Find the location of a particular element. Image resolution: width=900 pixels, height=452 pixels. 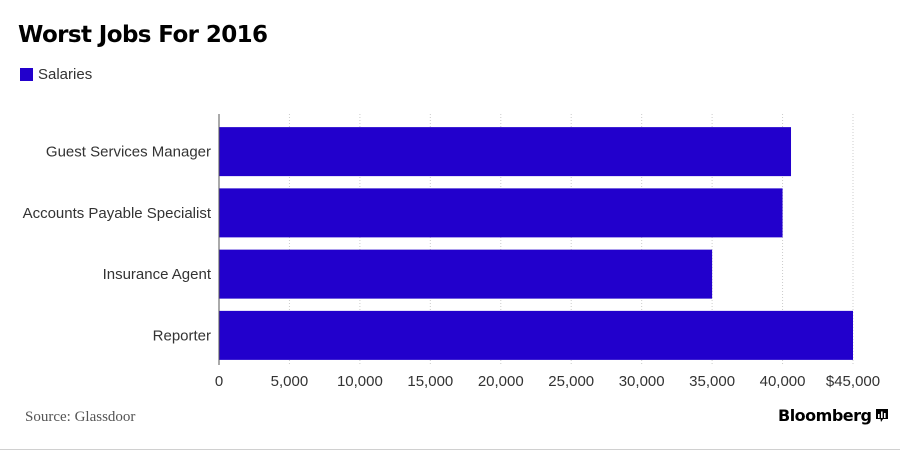

x-tick-label: 20,000 is located at coordinates (501, 381).